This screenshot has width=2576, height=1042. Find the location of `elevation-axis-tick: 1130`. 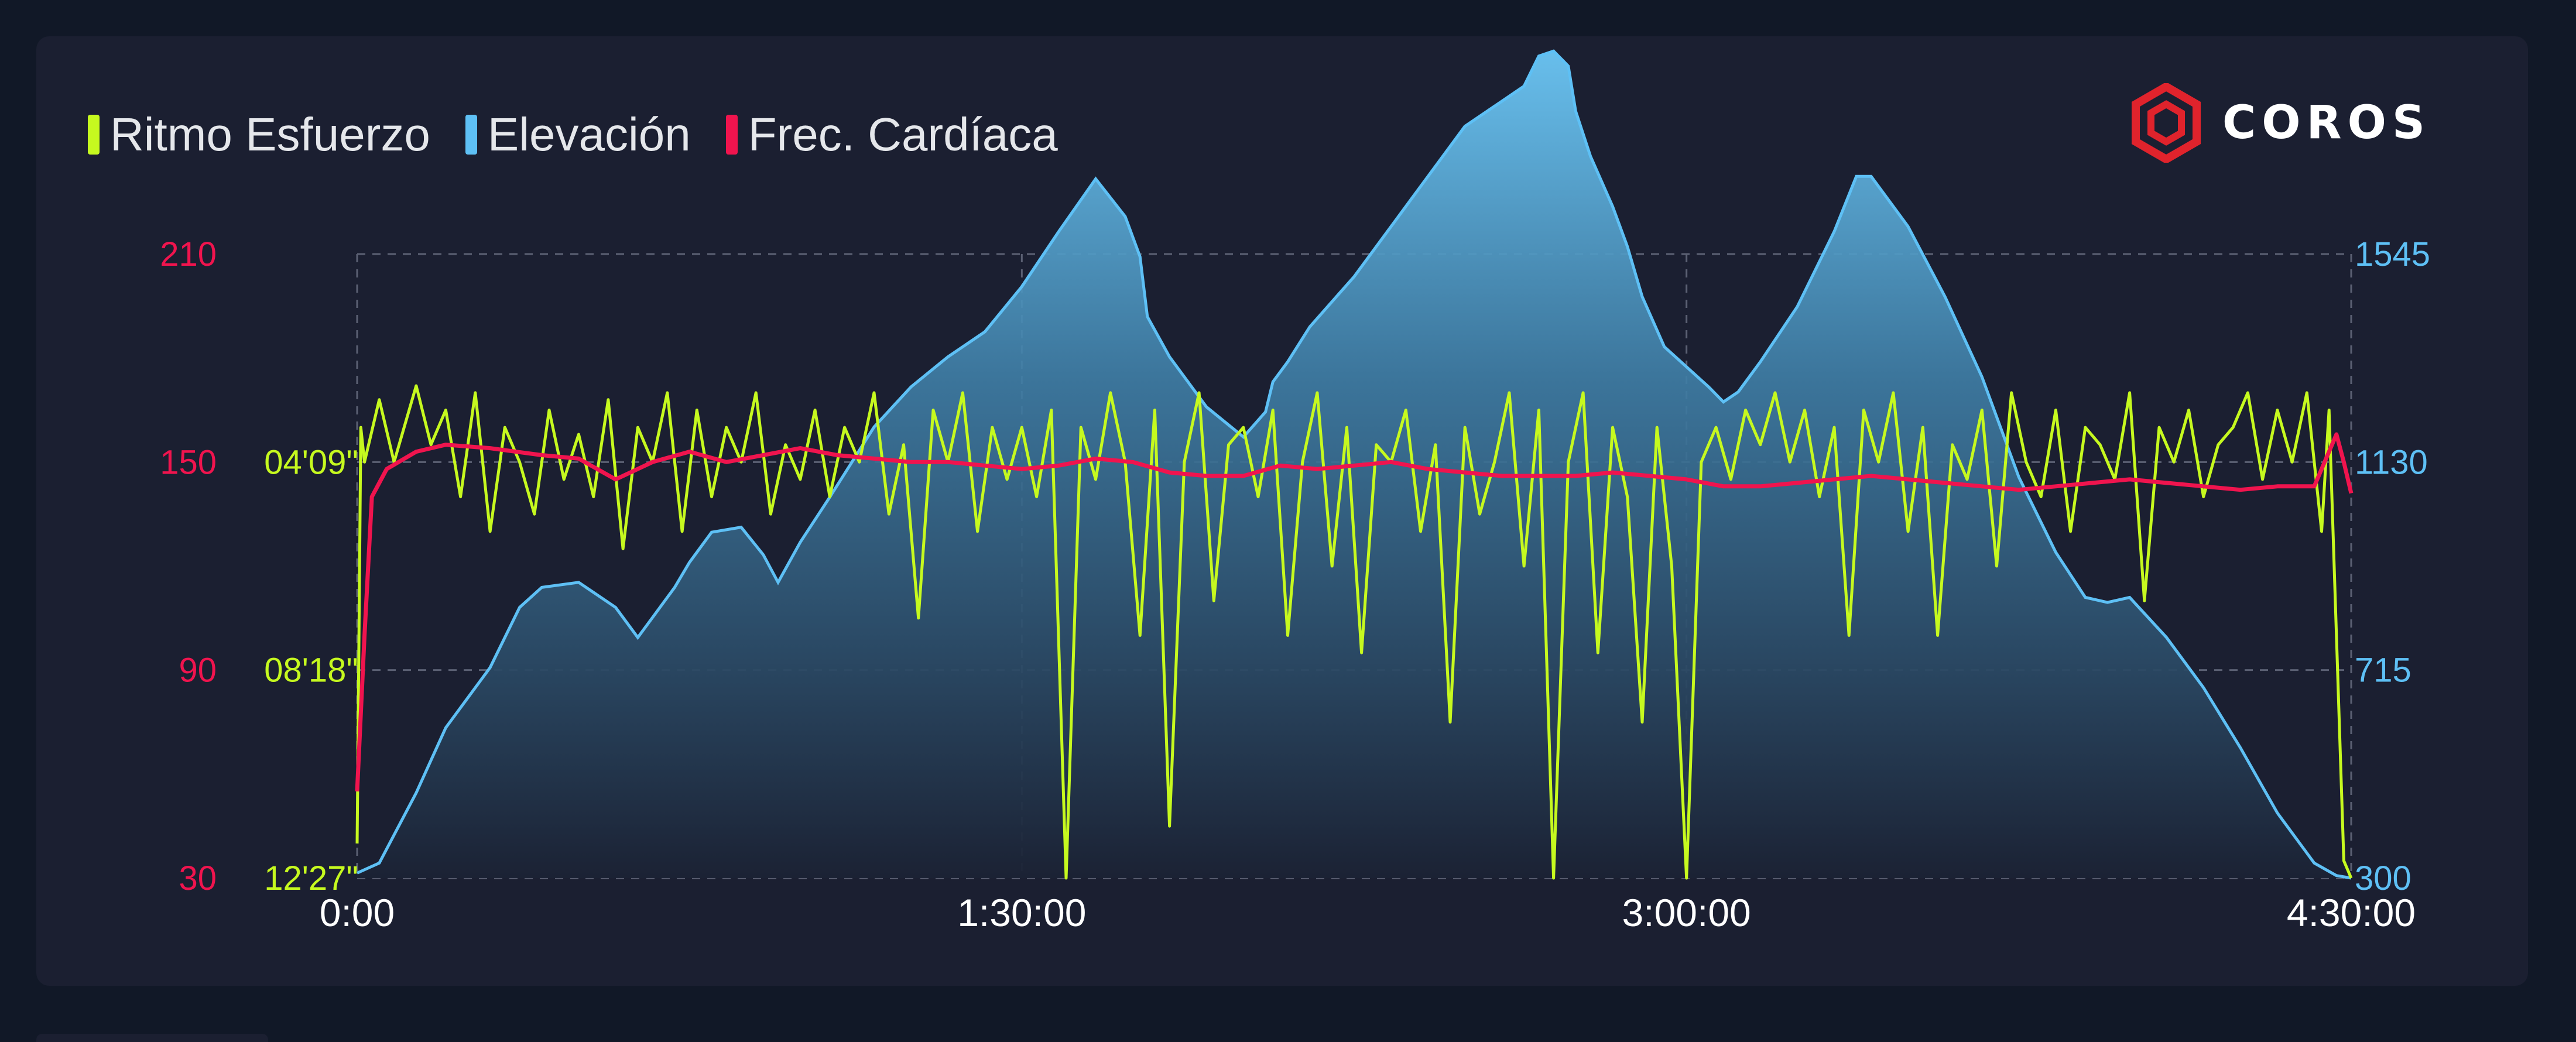

elevation-axis-tick: 1130 is located at coordinates (2391, 462).